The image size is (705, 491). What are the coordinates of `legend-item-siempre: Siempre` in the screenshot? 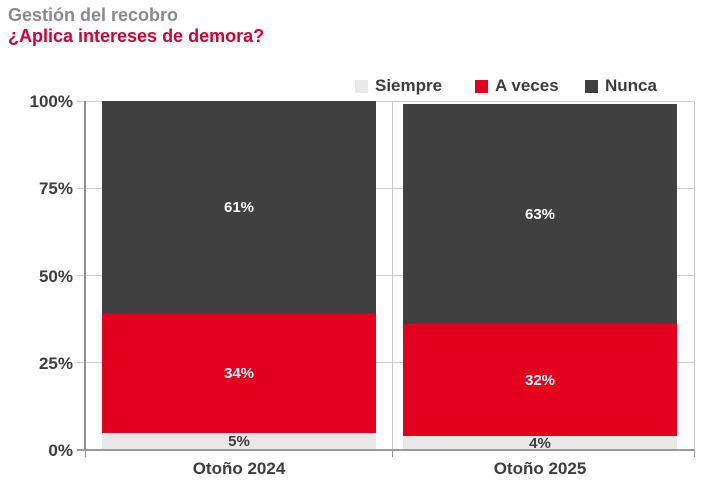 It's located at (398, 86).